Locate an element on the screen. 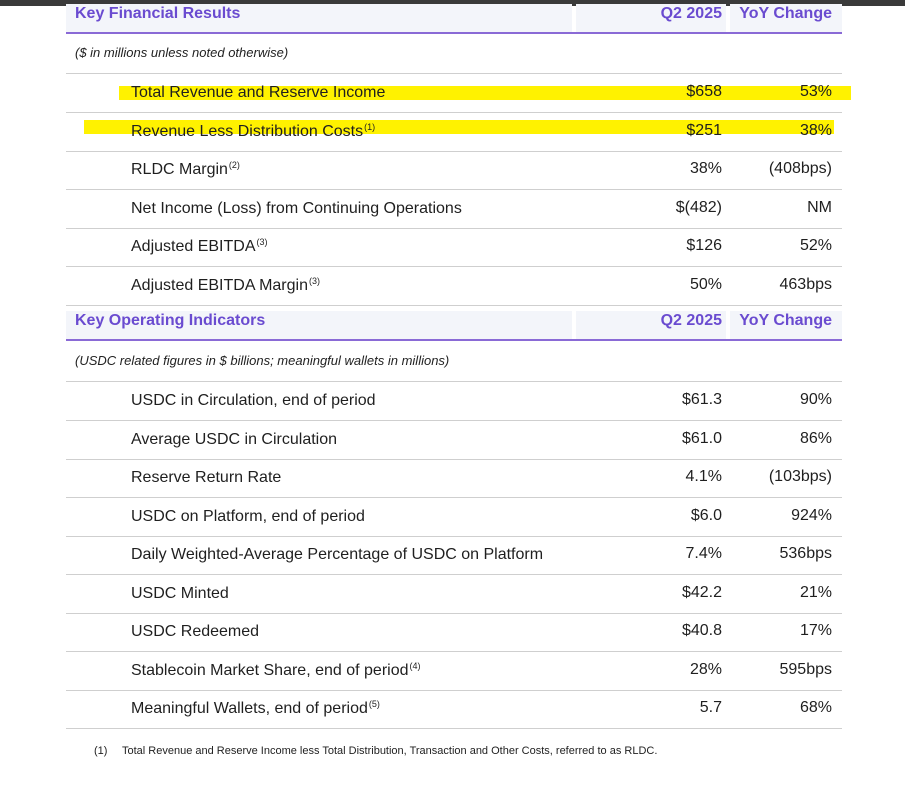  row-label: Average USDC in Circulation is located at coordinates (234, 439).